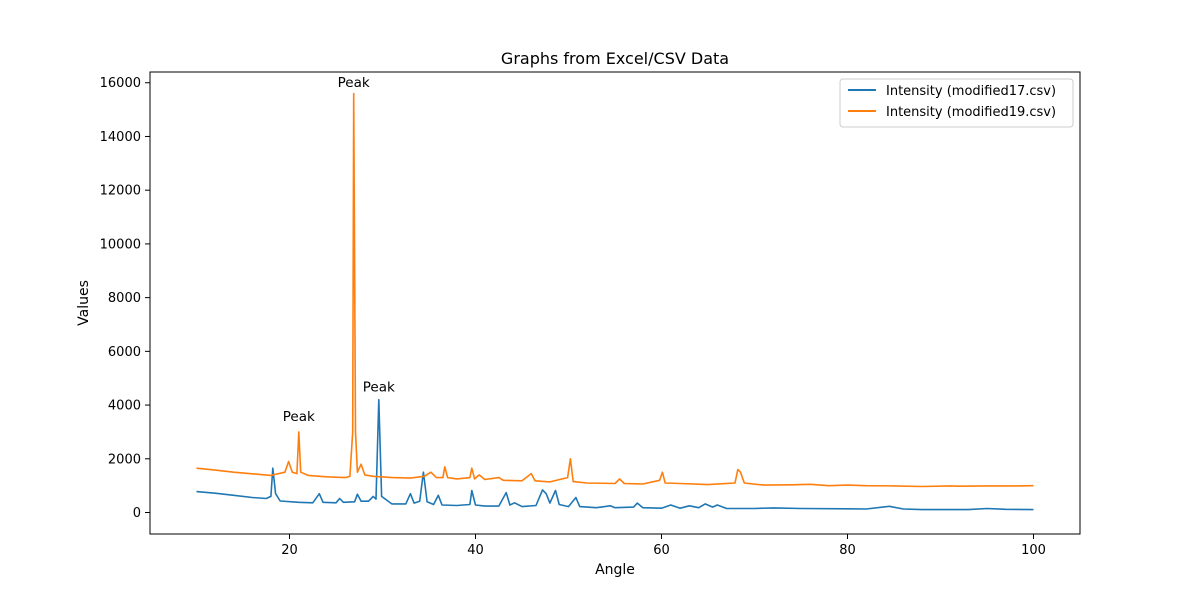  What do you see at coordinates (124, 406) in the screenshot?
I see `y-tick-label-2: 4000` at bounding box center [124, 406].